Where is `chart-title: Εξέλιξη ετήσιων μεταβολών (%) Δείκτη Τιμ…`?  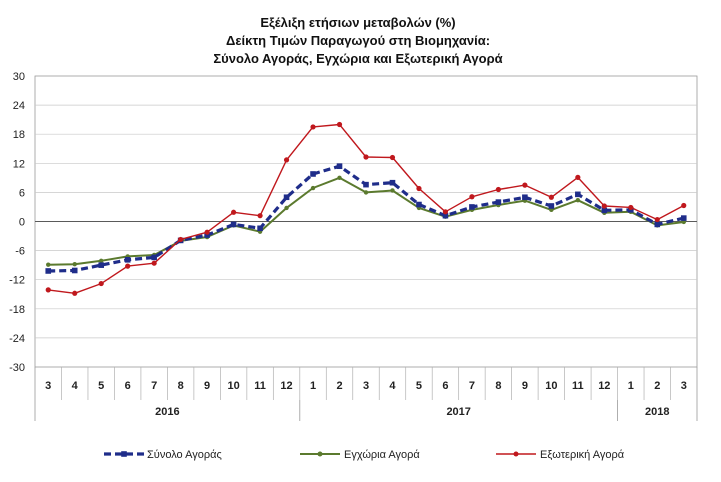
chart-title: Εξέλιξη ετήσιων μεταβολών (%) Δείκτη Τιμ… is located at coordinates (357, 40).